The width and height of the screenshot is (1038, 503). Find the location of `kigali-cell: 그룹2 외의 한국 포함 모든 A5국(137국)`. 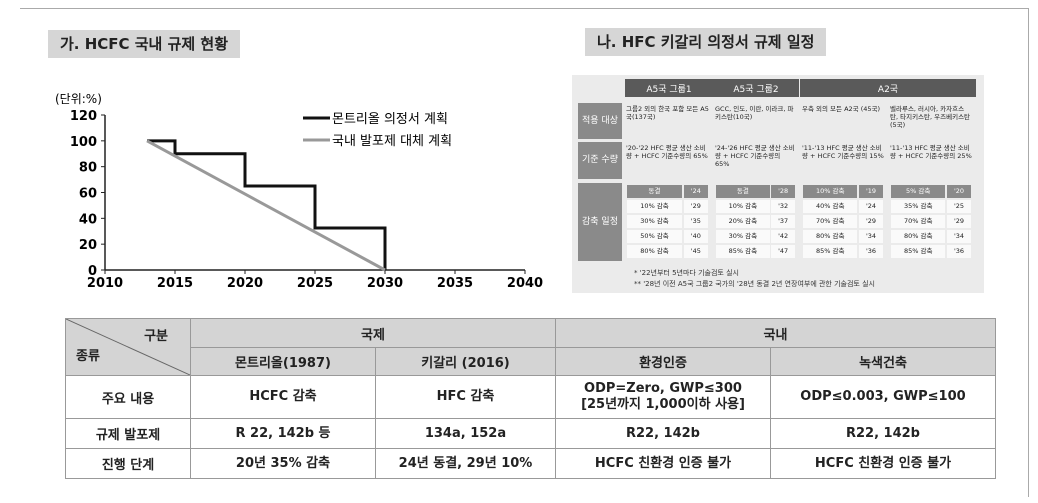

kigali-cell: 그룹2 외의 한국 포함 모든 A5국(137국) is located at coordinates (667, 113).